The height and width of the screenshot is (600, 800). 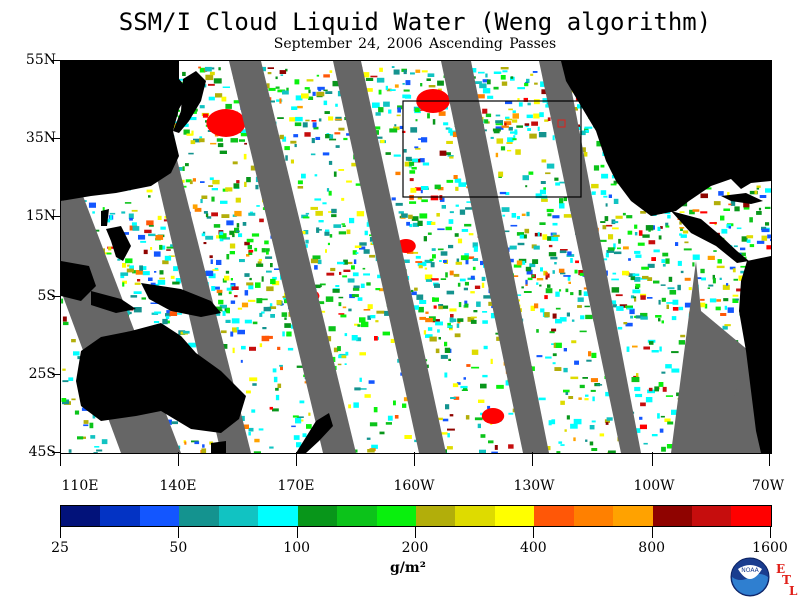 I want to click on land-indonesia, so click(x=113, y=302).